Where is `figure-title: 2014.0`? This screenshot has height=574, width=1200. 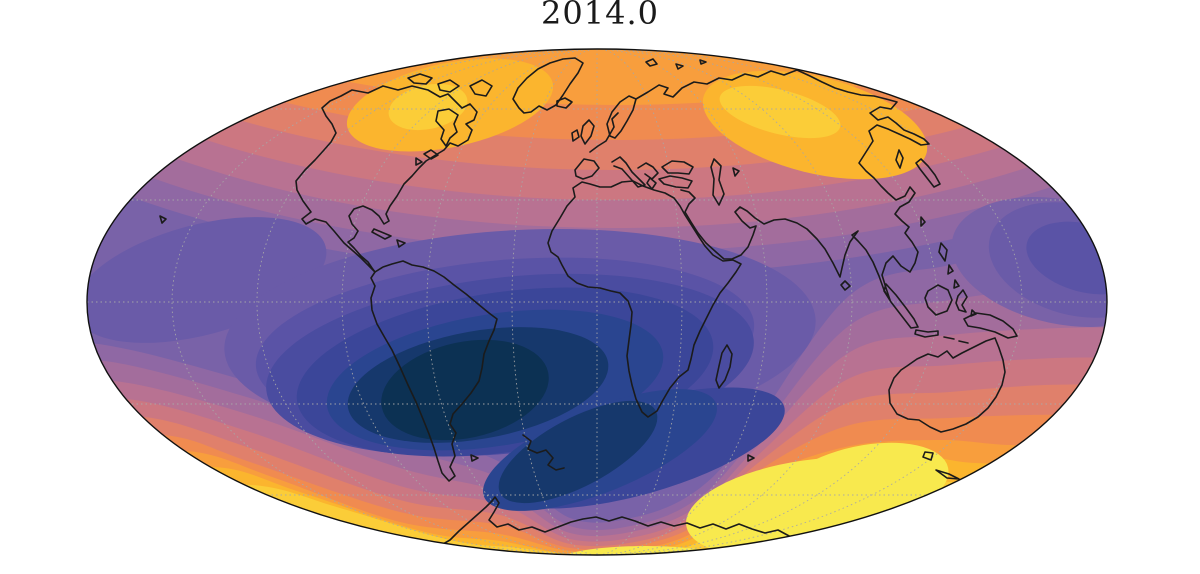
figure-title: 2014.0 is located at coordinates (600, 16).